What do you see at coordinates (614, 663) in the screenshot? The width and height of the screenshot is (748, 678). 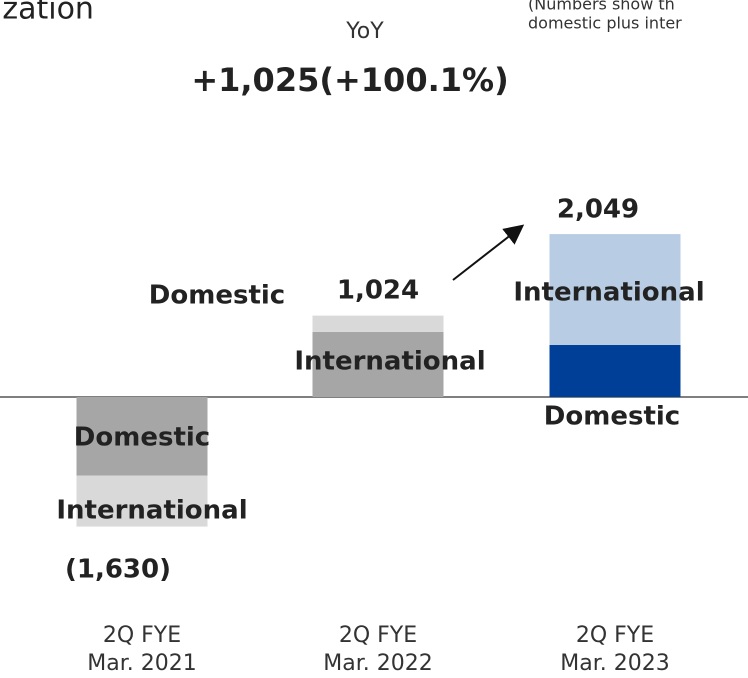 I see `x-tick-label: Mar. 2023` at bounding box center [614, 663].